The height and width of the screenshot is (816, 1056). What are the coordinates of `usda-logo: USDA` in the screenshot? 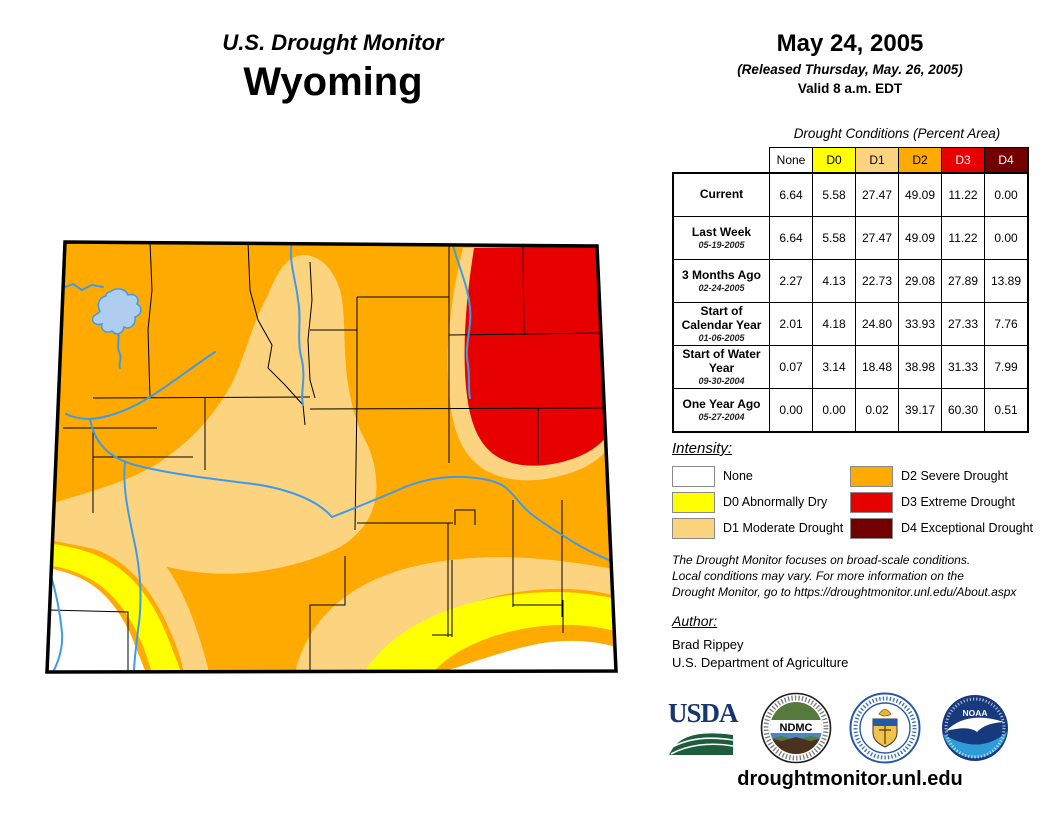 It's located at (703, 729).